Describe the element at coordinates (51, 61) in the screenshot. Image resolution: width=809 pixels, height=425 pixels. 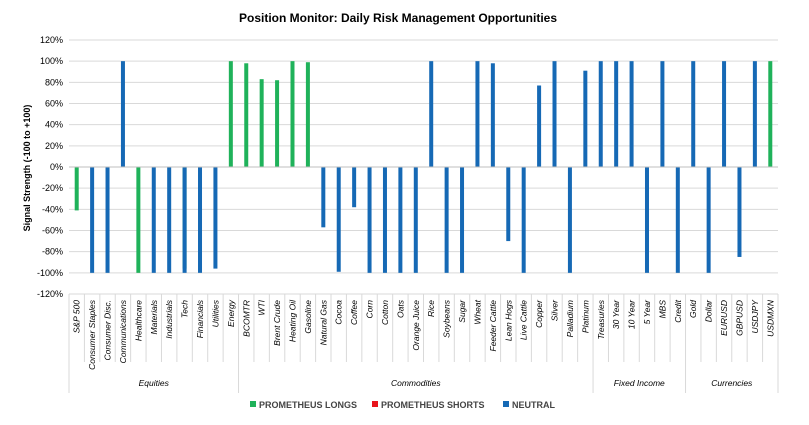
I see `y-tick-label: 100%` at that location.